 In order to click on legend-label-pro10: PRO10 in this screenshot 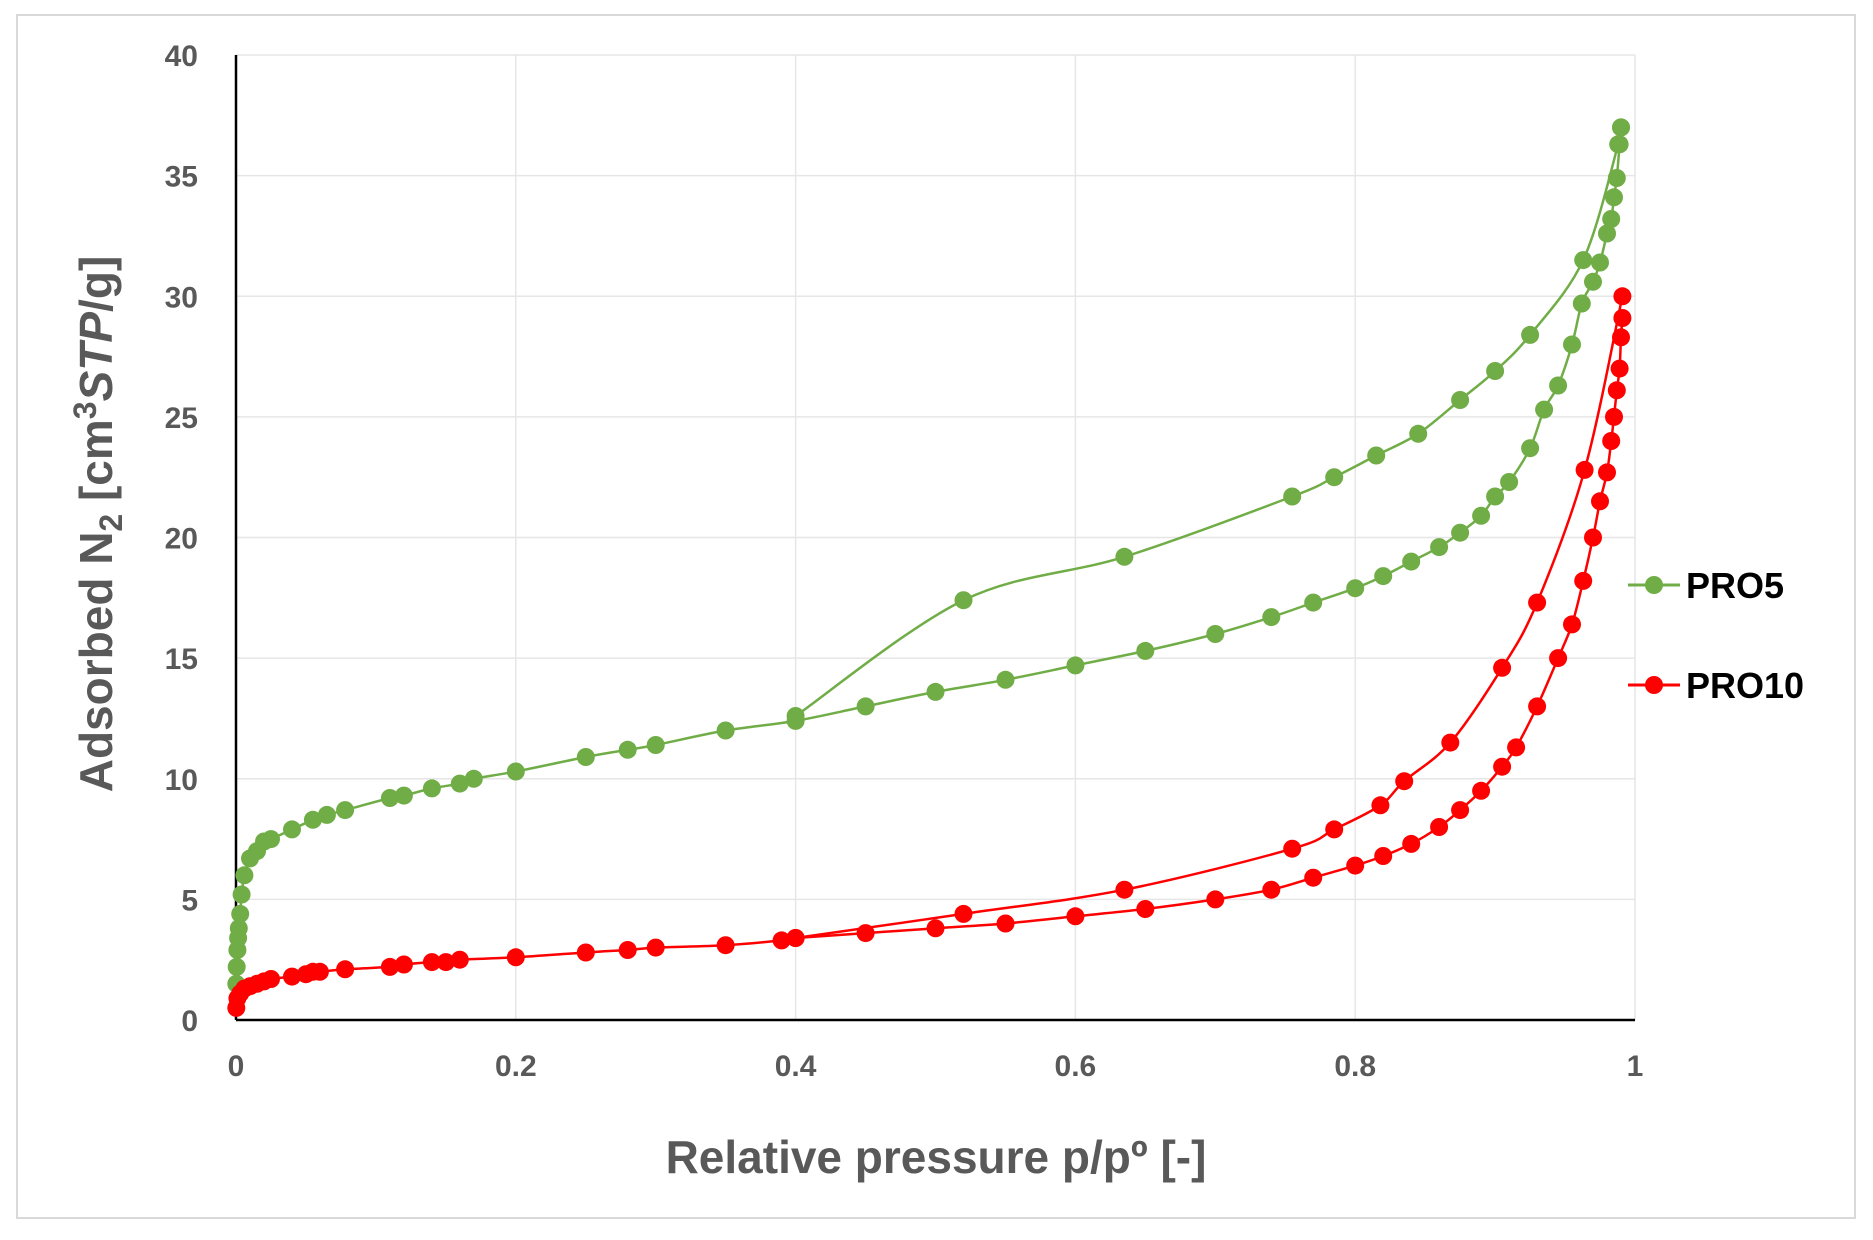, I will do `click(1745, 685)`.